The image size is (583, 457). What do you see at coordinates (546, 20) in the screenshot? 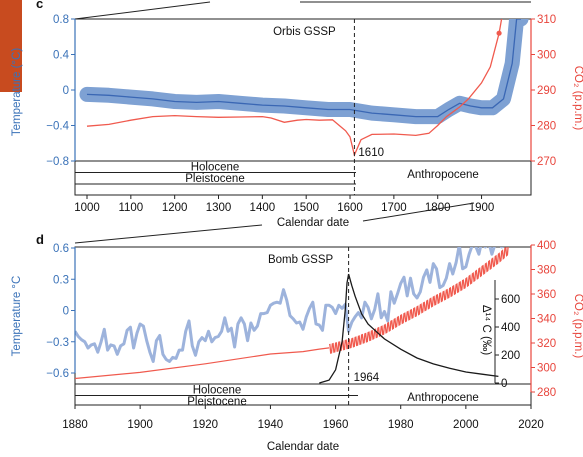
I see `panel-c-y-right-tick-label: 310` at bounding box center [546, 20].